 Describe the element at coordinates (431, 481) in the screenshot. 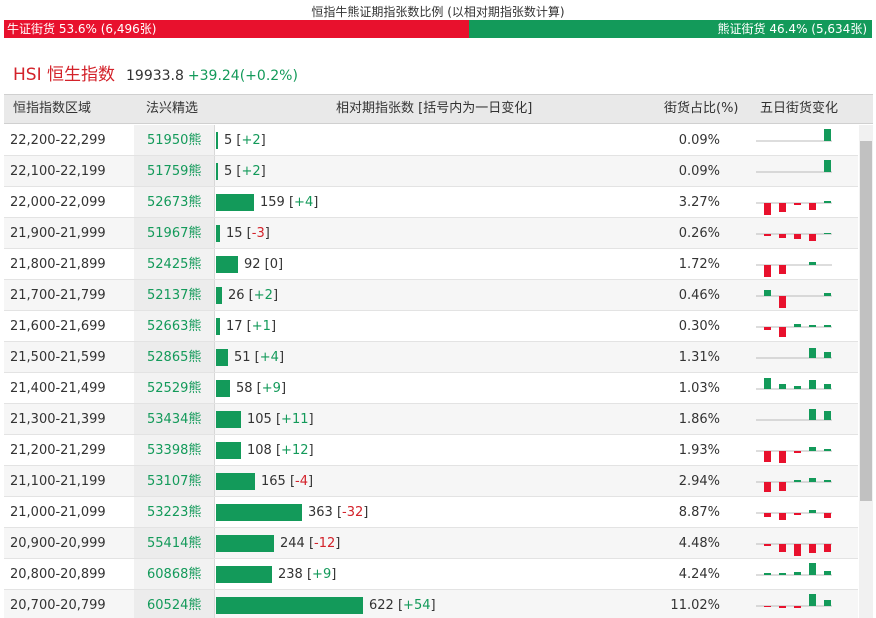

I see `table-row: 21,100-21,199 53107熊 165 [-4] 2.94%` at that location.